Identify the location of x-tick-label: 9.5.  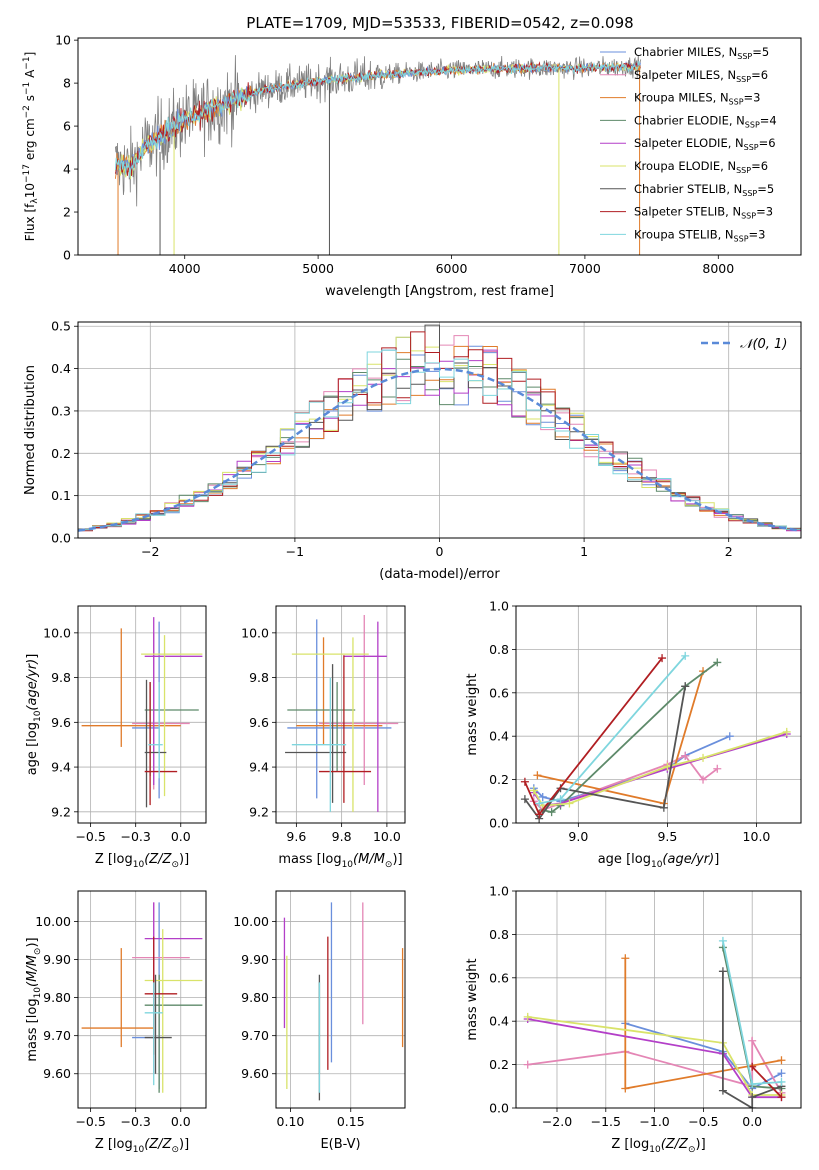
(667, 836).